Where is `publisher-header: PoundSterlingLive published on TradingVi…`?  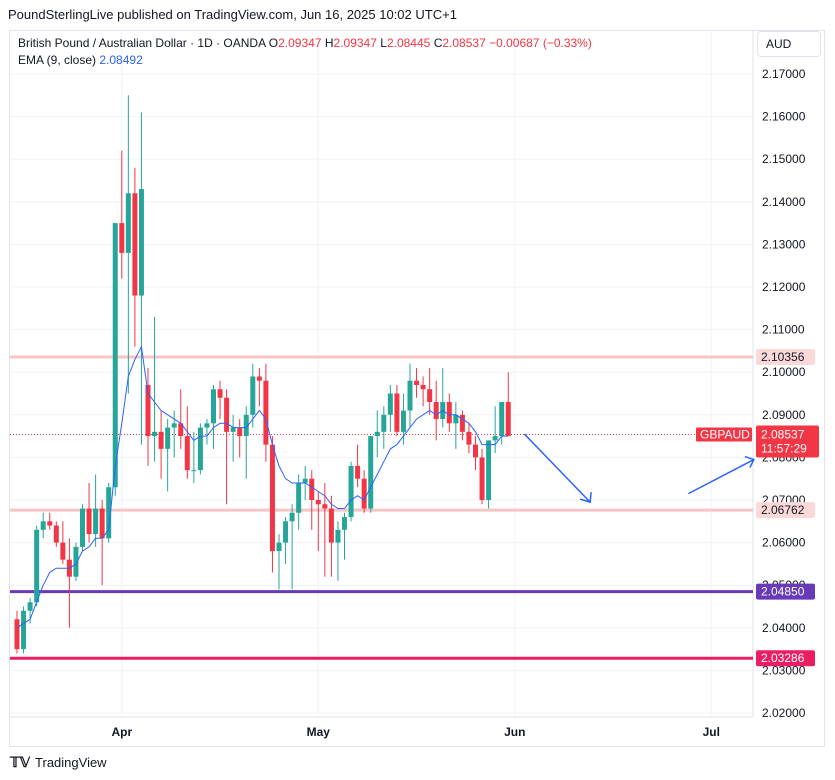 publisher-header: PoundSterlingLive published on TradingVi… is located at coordinates (232, 14).